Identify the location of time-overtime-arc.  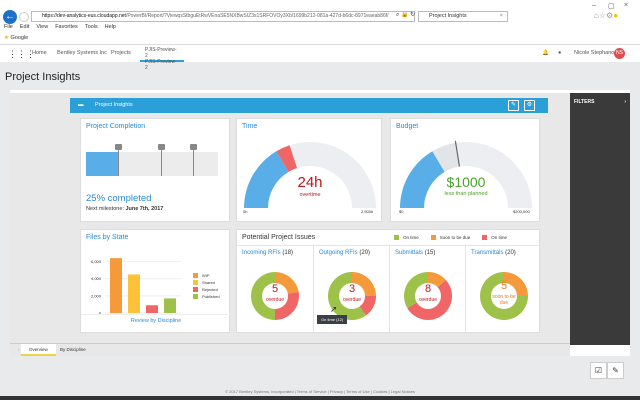
(287, 158).